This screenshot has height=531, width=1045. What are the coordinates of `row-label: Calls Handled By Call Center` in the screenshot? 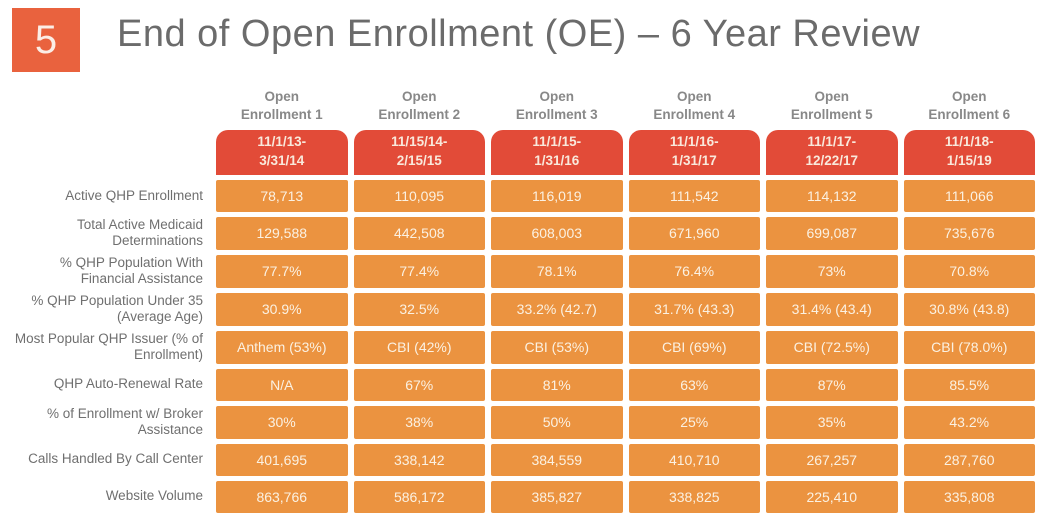 It's located at (115, 459).